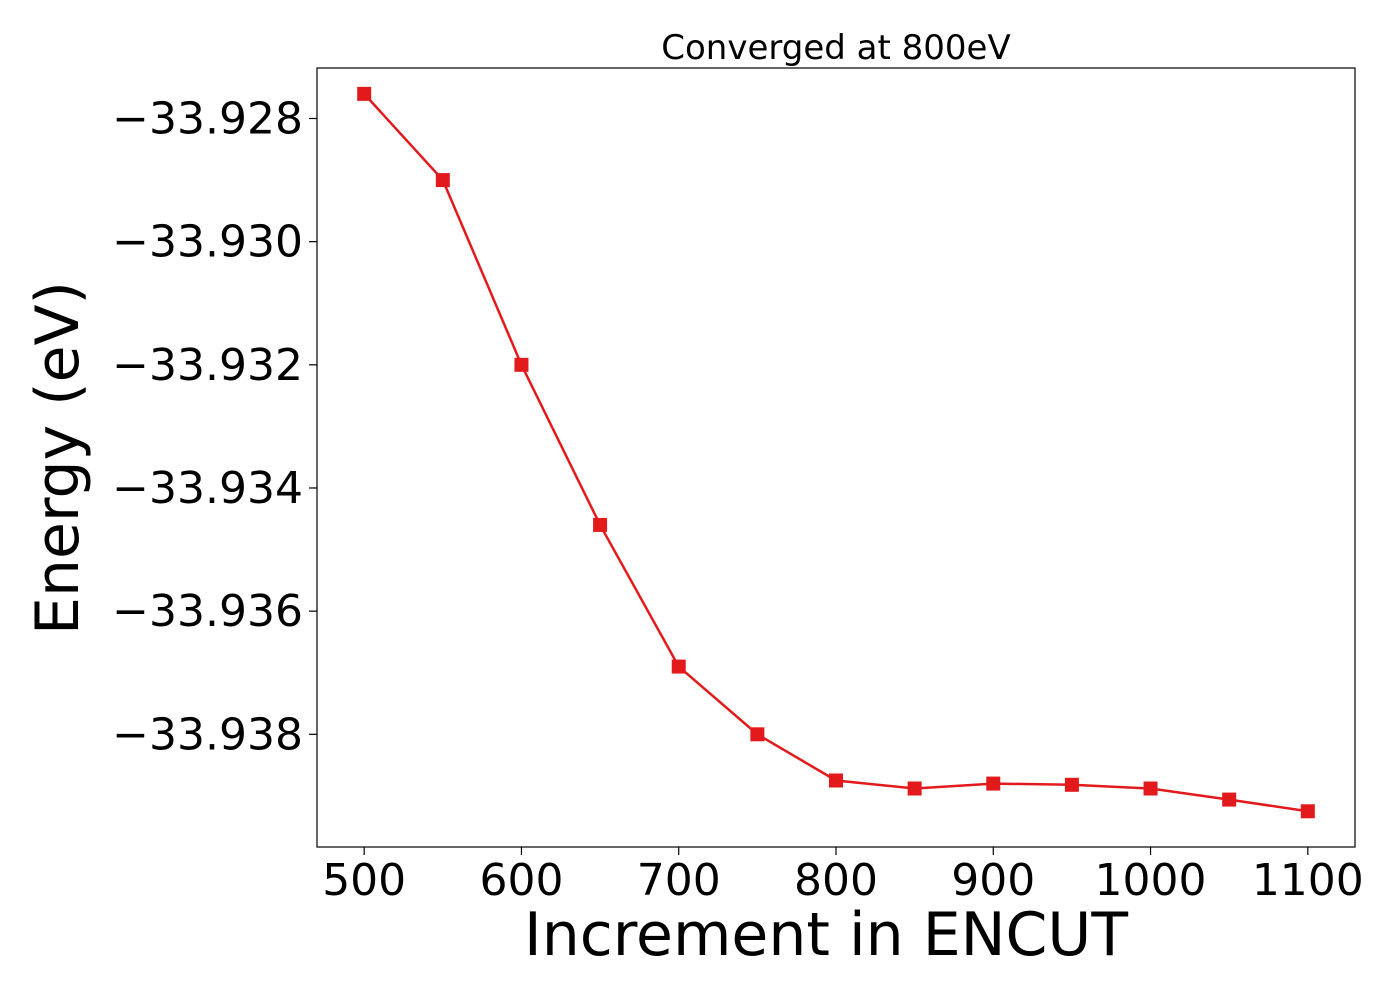 The image size is (1400, 1000). I want to click on x-tick-label: 800, so click(836, 880).